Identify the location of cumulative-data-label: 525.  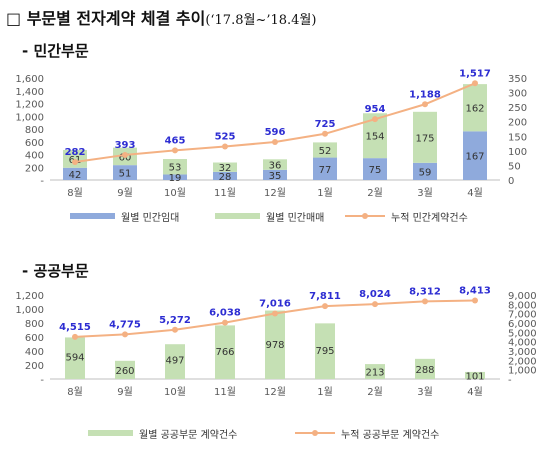
(225, 137).